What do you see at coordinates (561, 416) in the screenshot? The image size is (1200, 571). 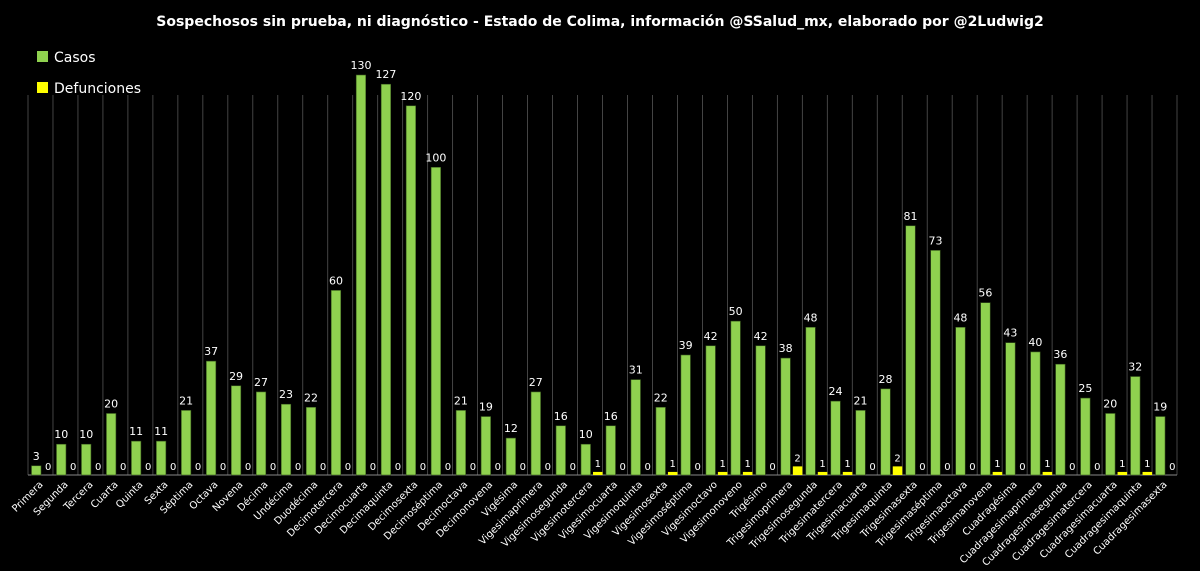 I see `data-label-casos: 16` at bounding box center [561, 416].